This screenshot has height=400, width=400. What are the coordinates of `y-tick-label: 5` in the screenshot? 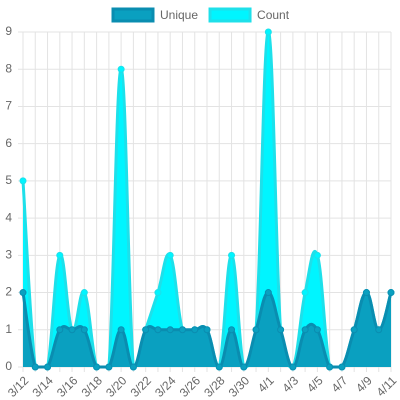 It's located at (8, 180).